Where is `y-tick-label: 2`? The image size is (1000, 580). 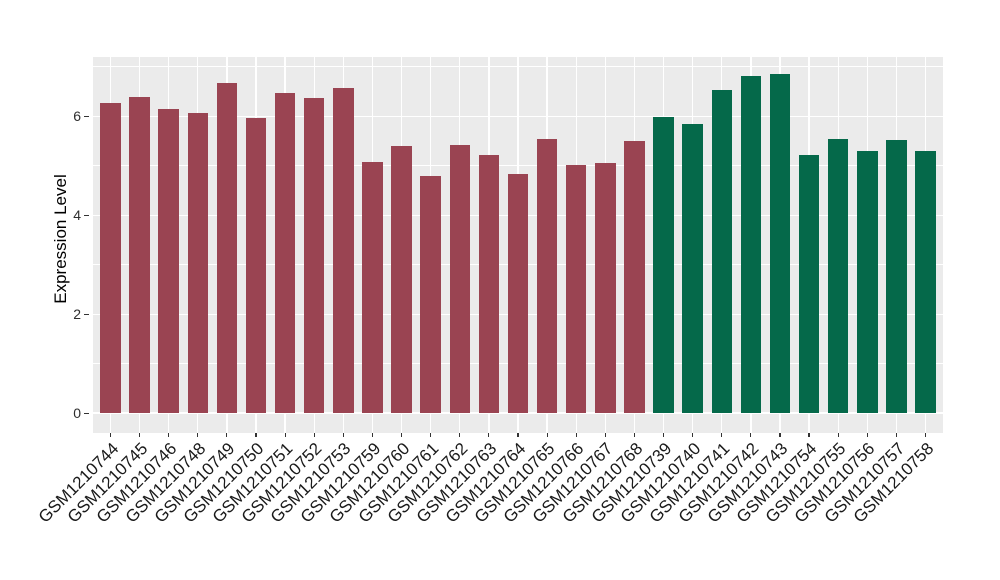
y-tick-label: 2 is located at coordinates (77, 314).